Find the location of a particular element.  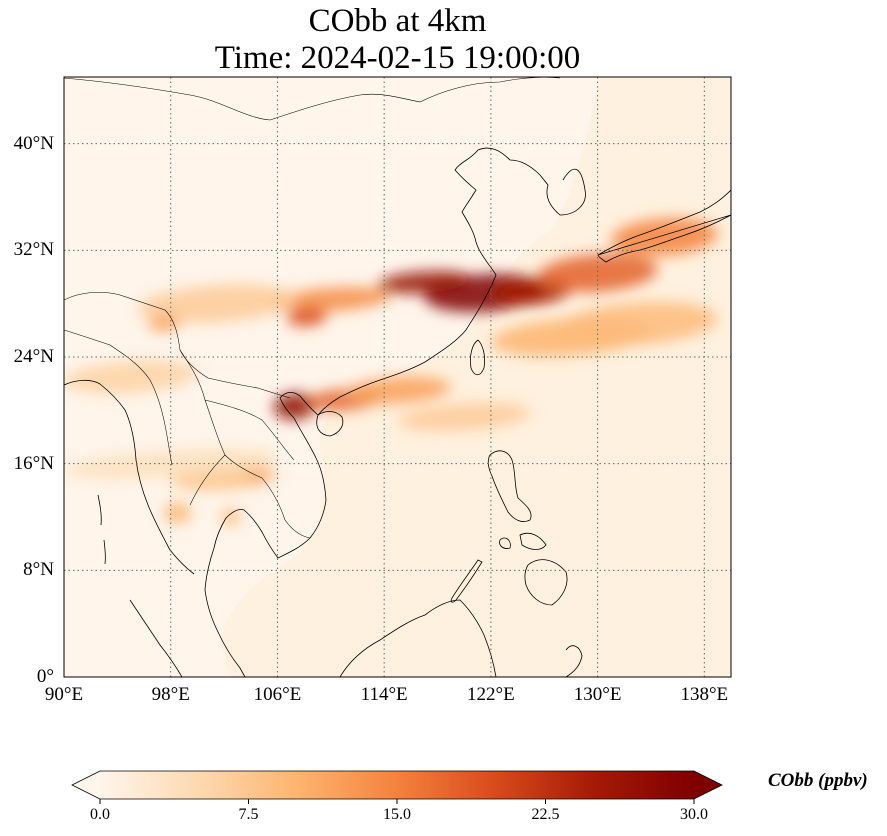

y-tick-label: 8°N is located at coordinates (38, 570).